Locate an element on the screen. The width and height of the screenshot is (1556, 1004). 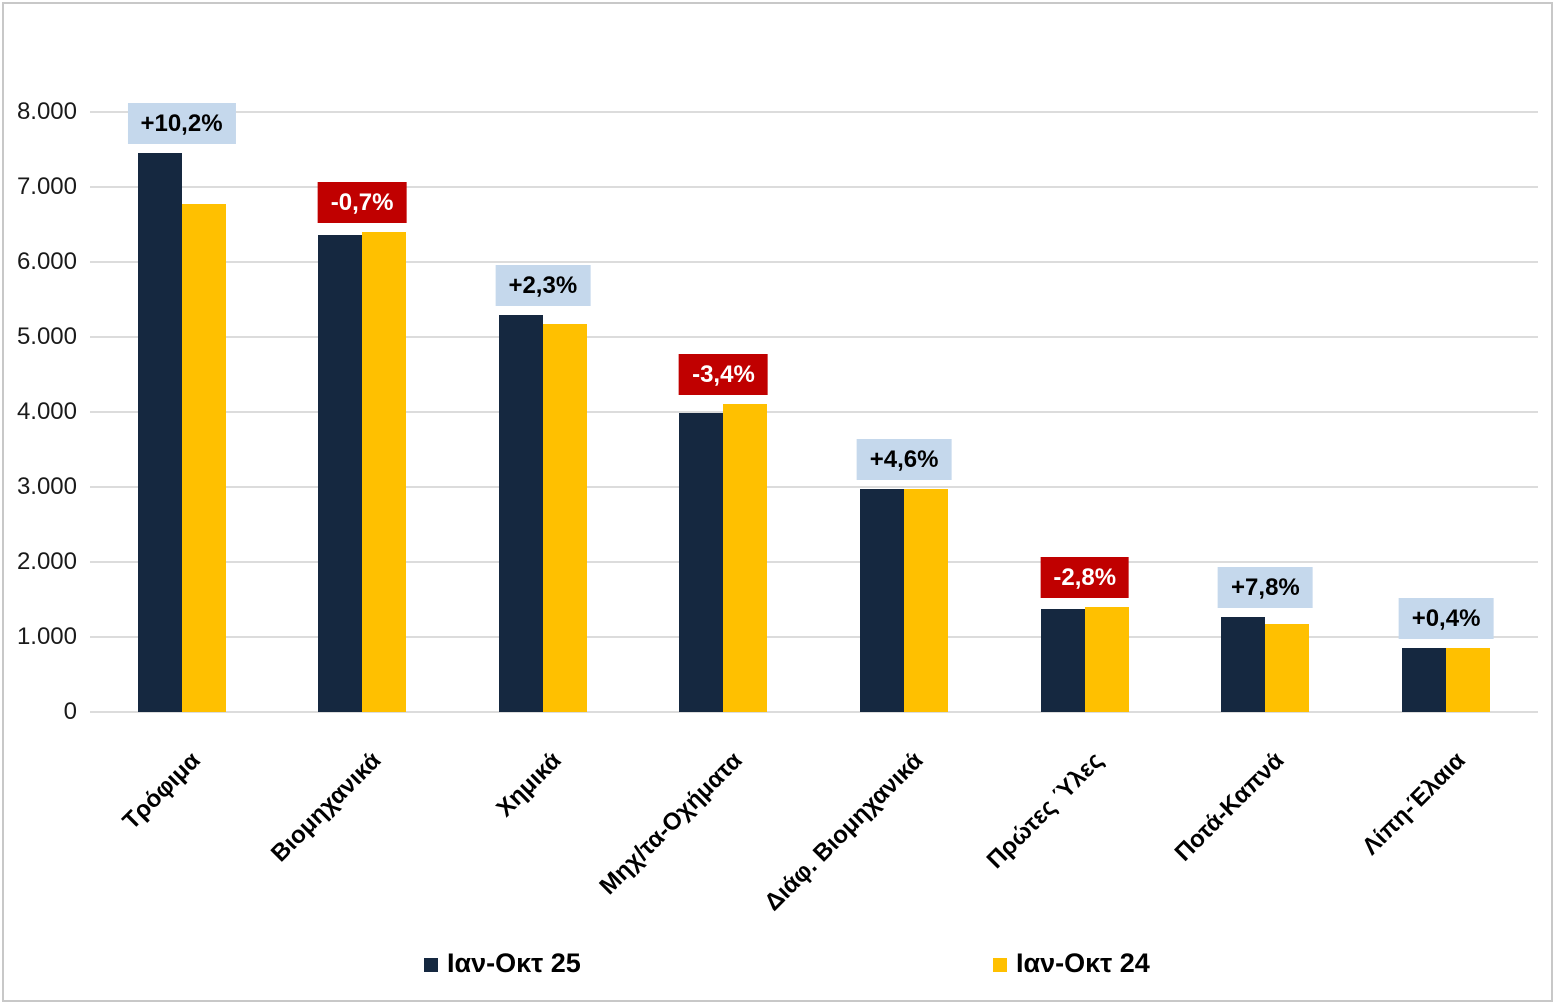
category-label: Τρόφιμα is located at coordinates (161, 791).